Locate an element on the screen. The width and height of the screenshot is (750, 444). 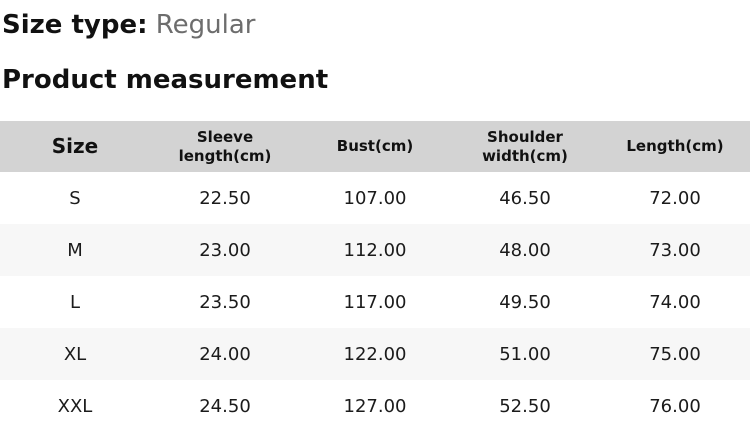
bust-cell: 112.00 is located at coordinates (375, 250).